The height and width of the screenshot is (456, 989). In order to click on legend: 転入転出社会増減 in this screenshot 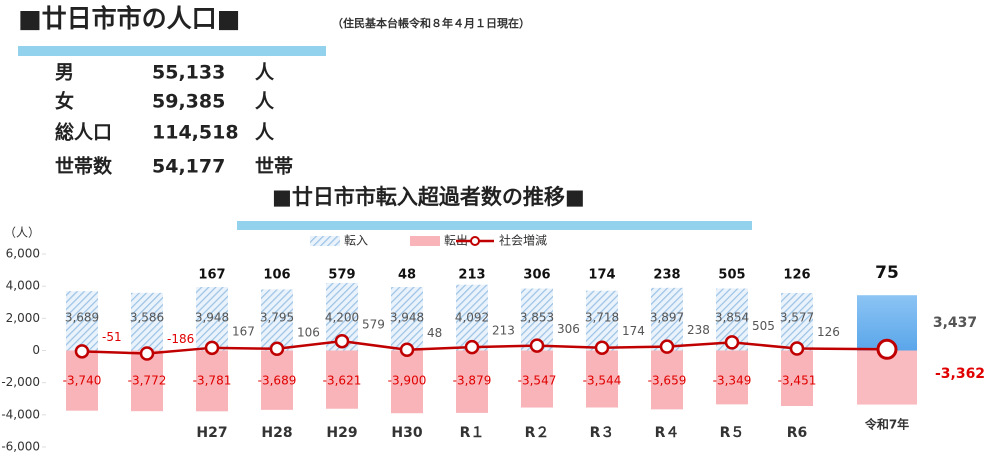, I will do `click(428, 240)`.